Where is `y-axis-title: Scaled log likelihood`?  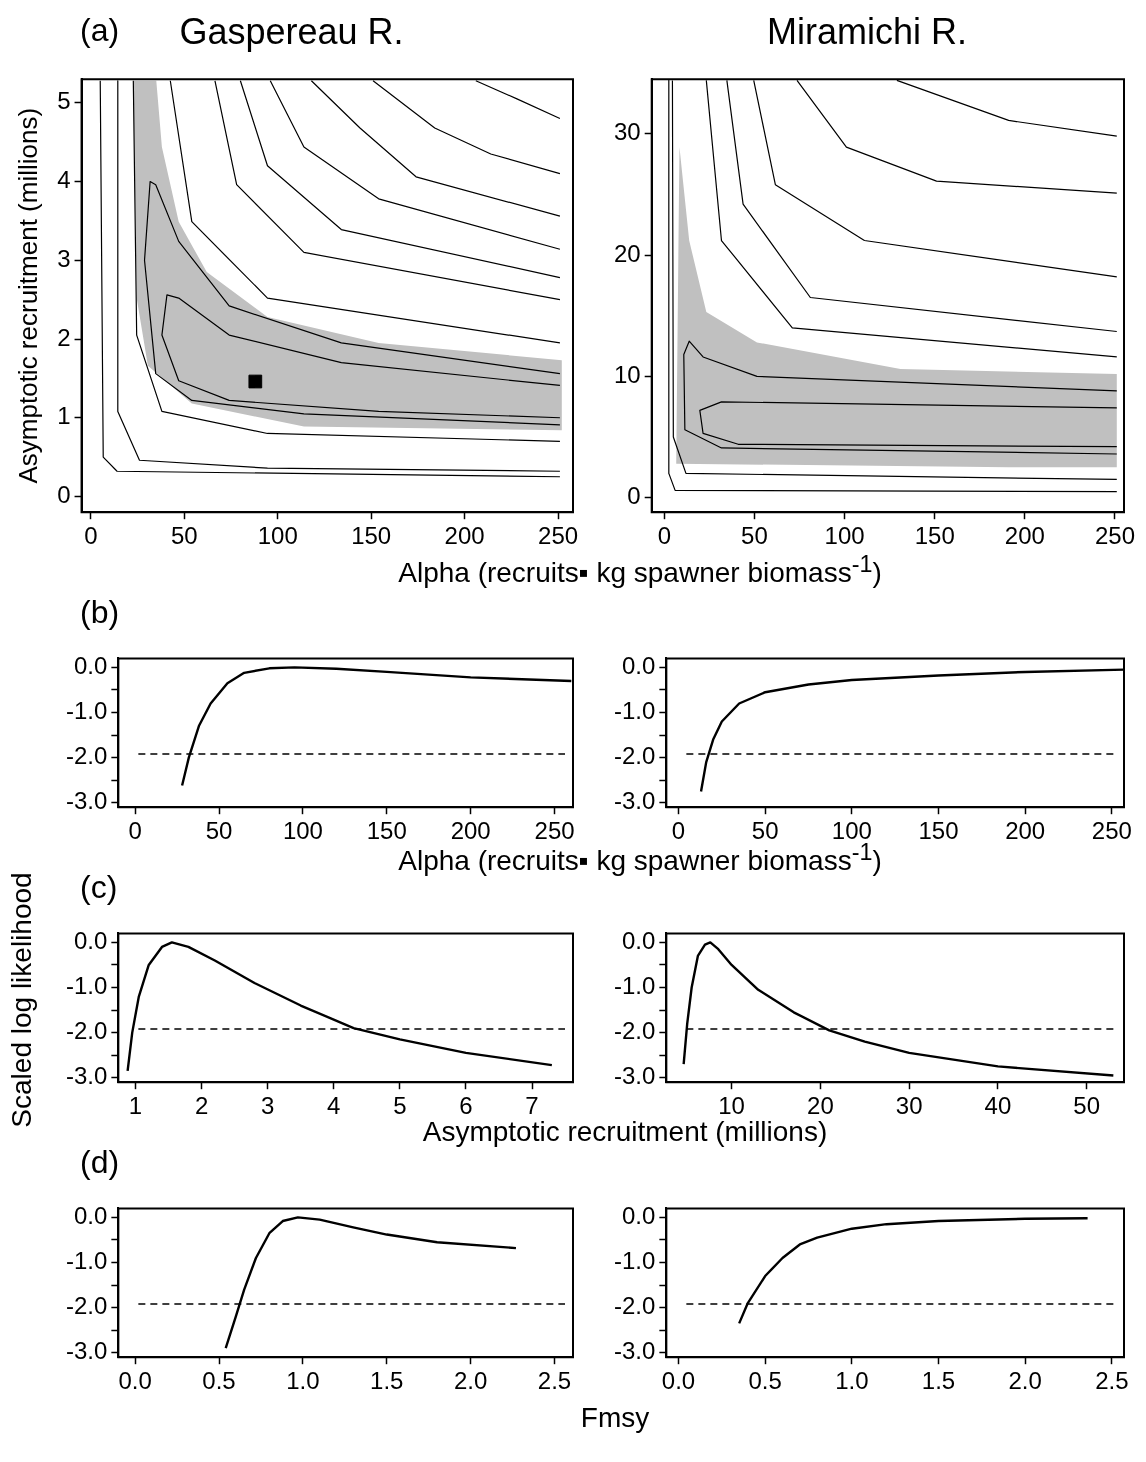
y-axis-title: Scaled log likelihood is located at coordinates (22, 1000).